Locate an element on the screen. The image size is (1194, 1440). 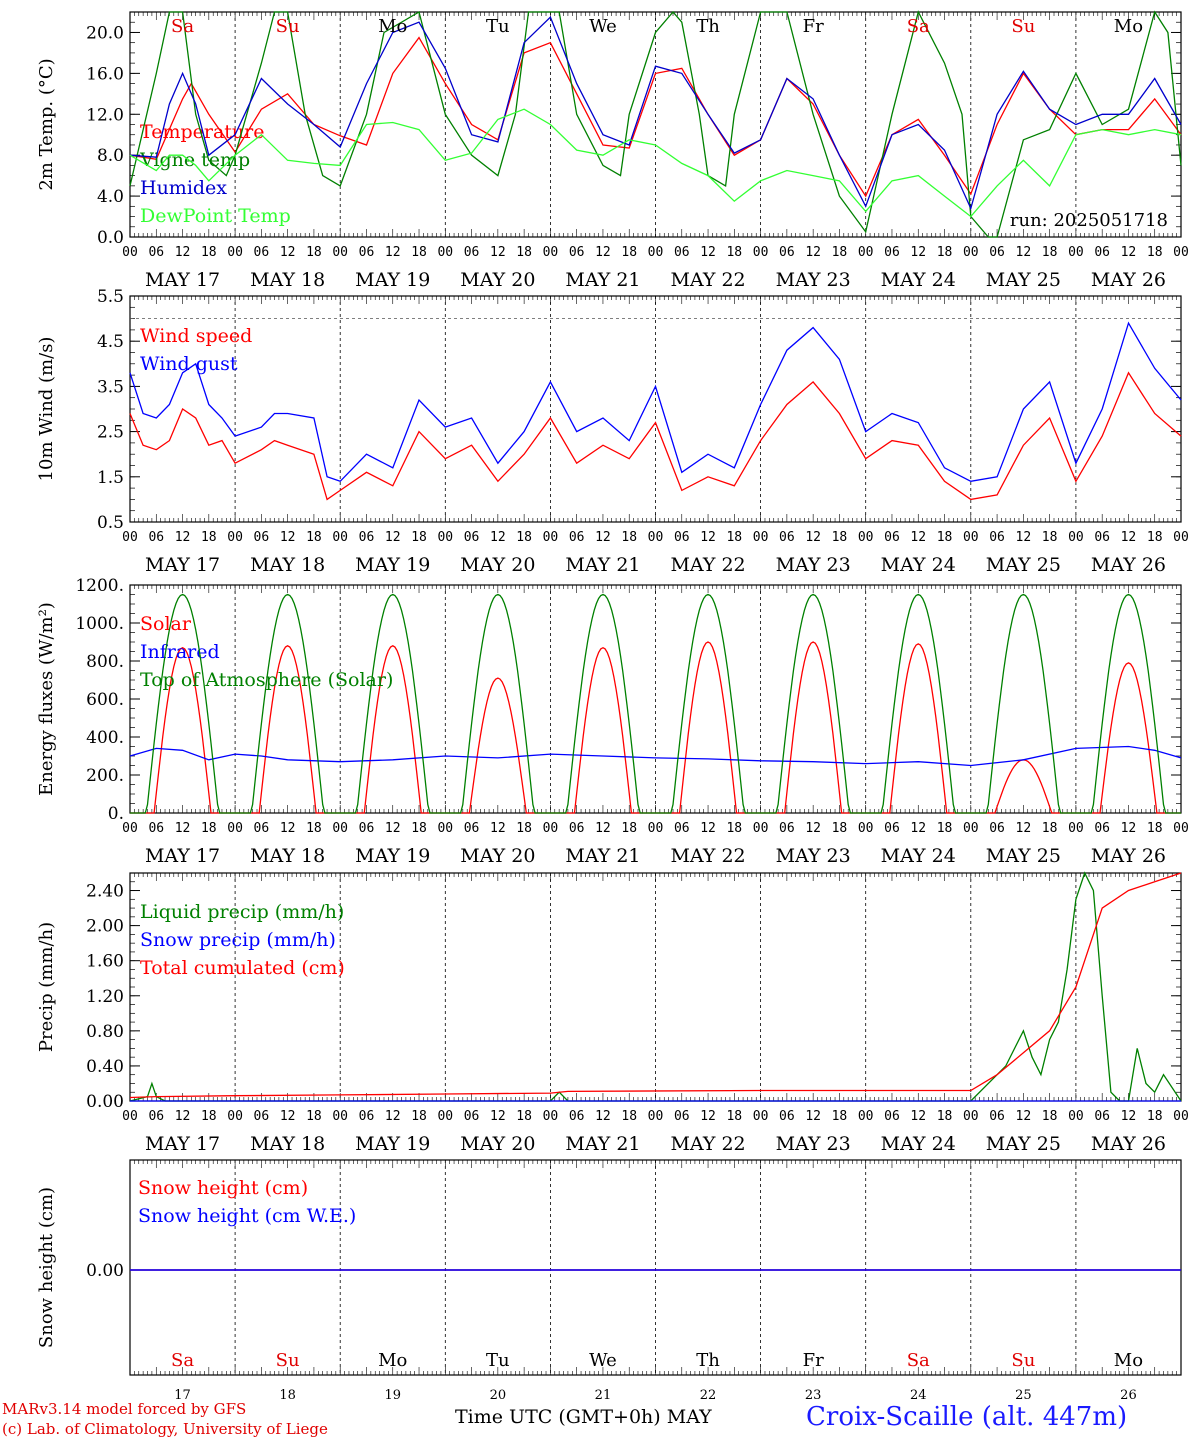
day-name-label: Sa is located at coordinates (182, 26).